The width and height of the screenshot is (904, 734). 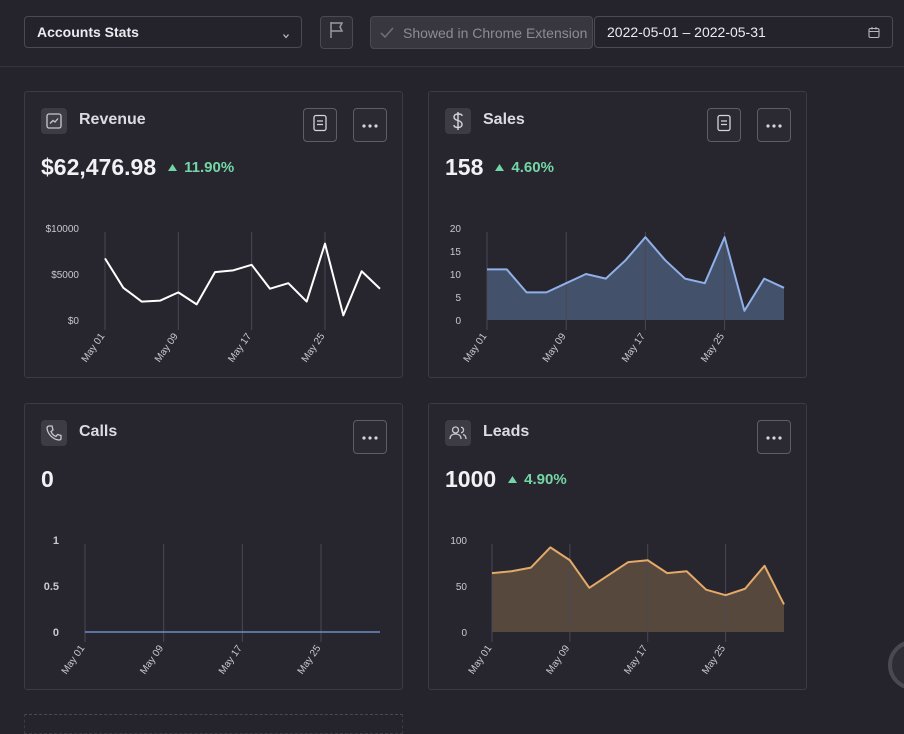 I want to click on y-tick-label: 0.5, so click(x=51, y=587).